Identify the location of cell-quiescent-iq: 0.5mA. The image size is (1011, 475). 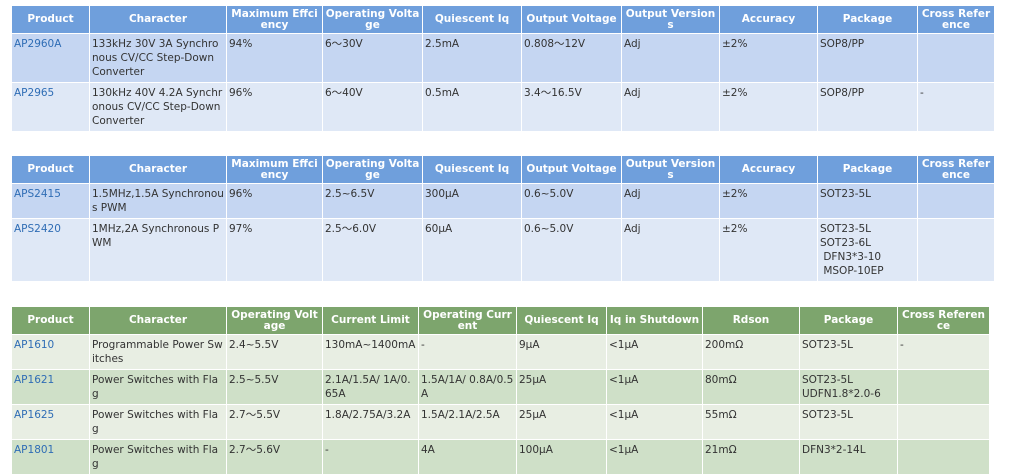
(472, 107).